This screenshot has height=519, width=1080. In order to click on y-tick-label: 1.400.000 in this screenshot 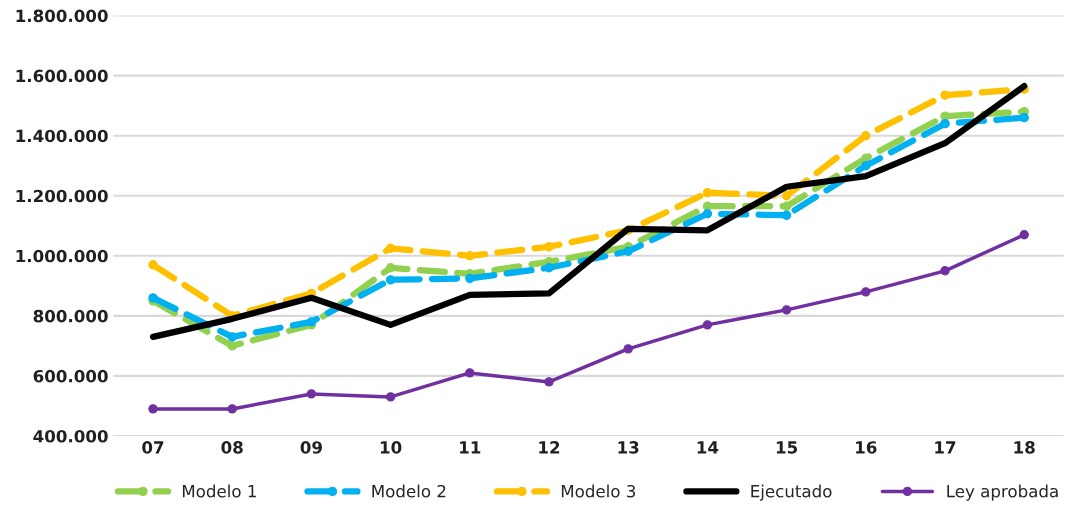, I will do `click(62, 136)`.